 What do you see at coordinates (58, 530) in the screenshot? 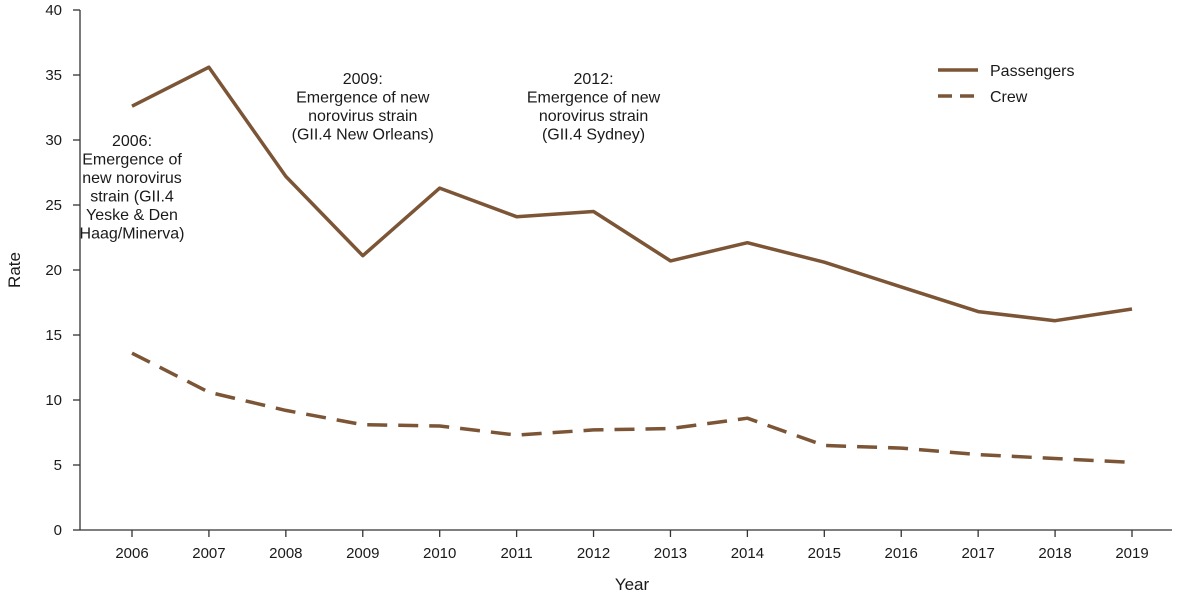
I see `y-tick-label: 0` at bounding box center [58, 530].